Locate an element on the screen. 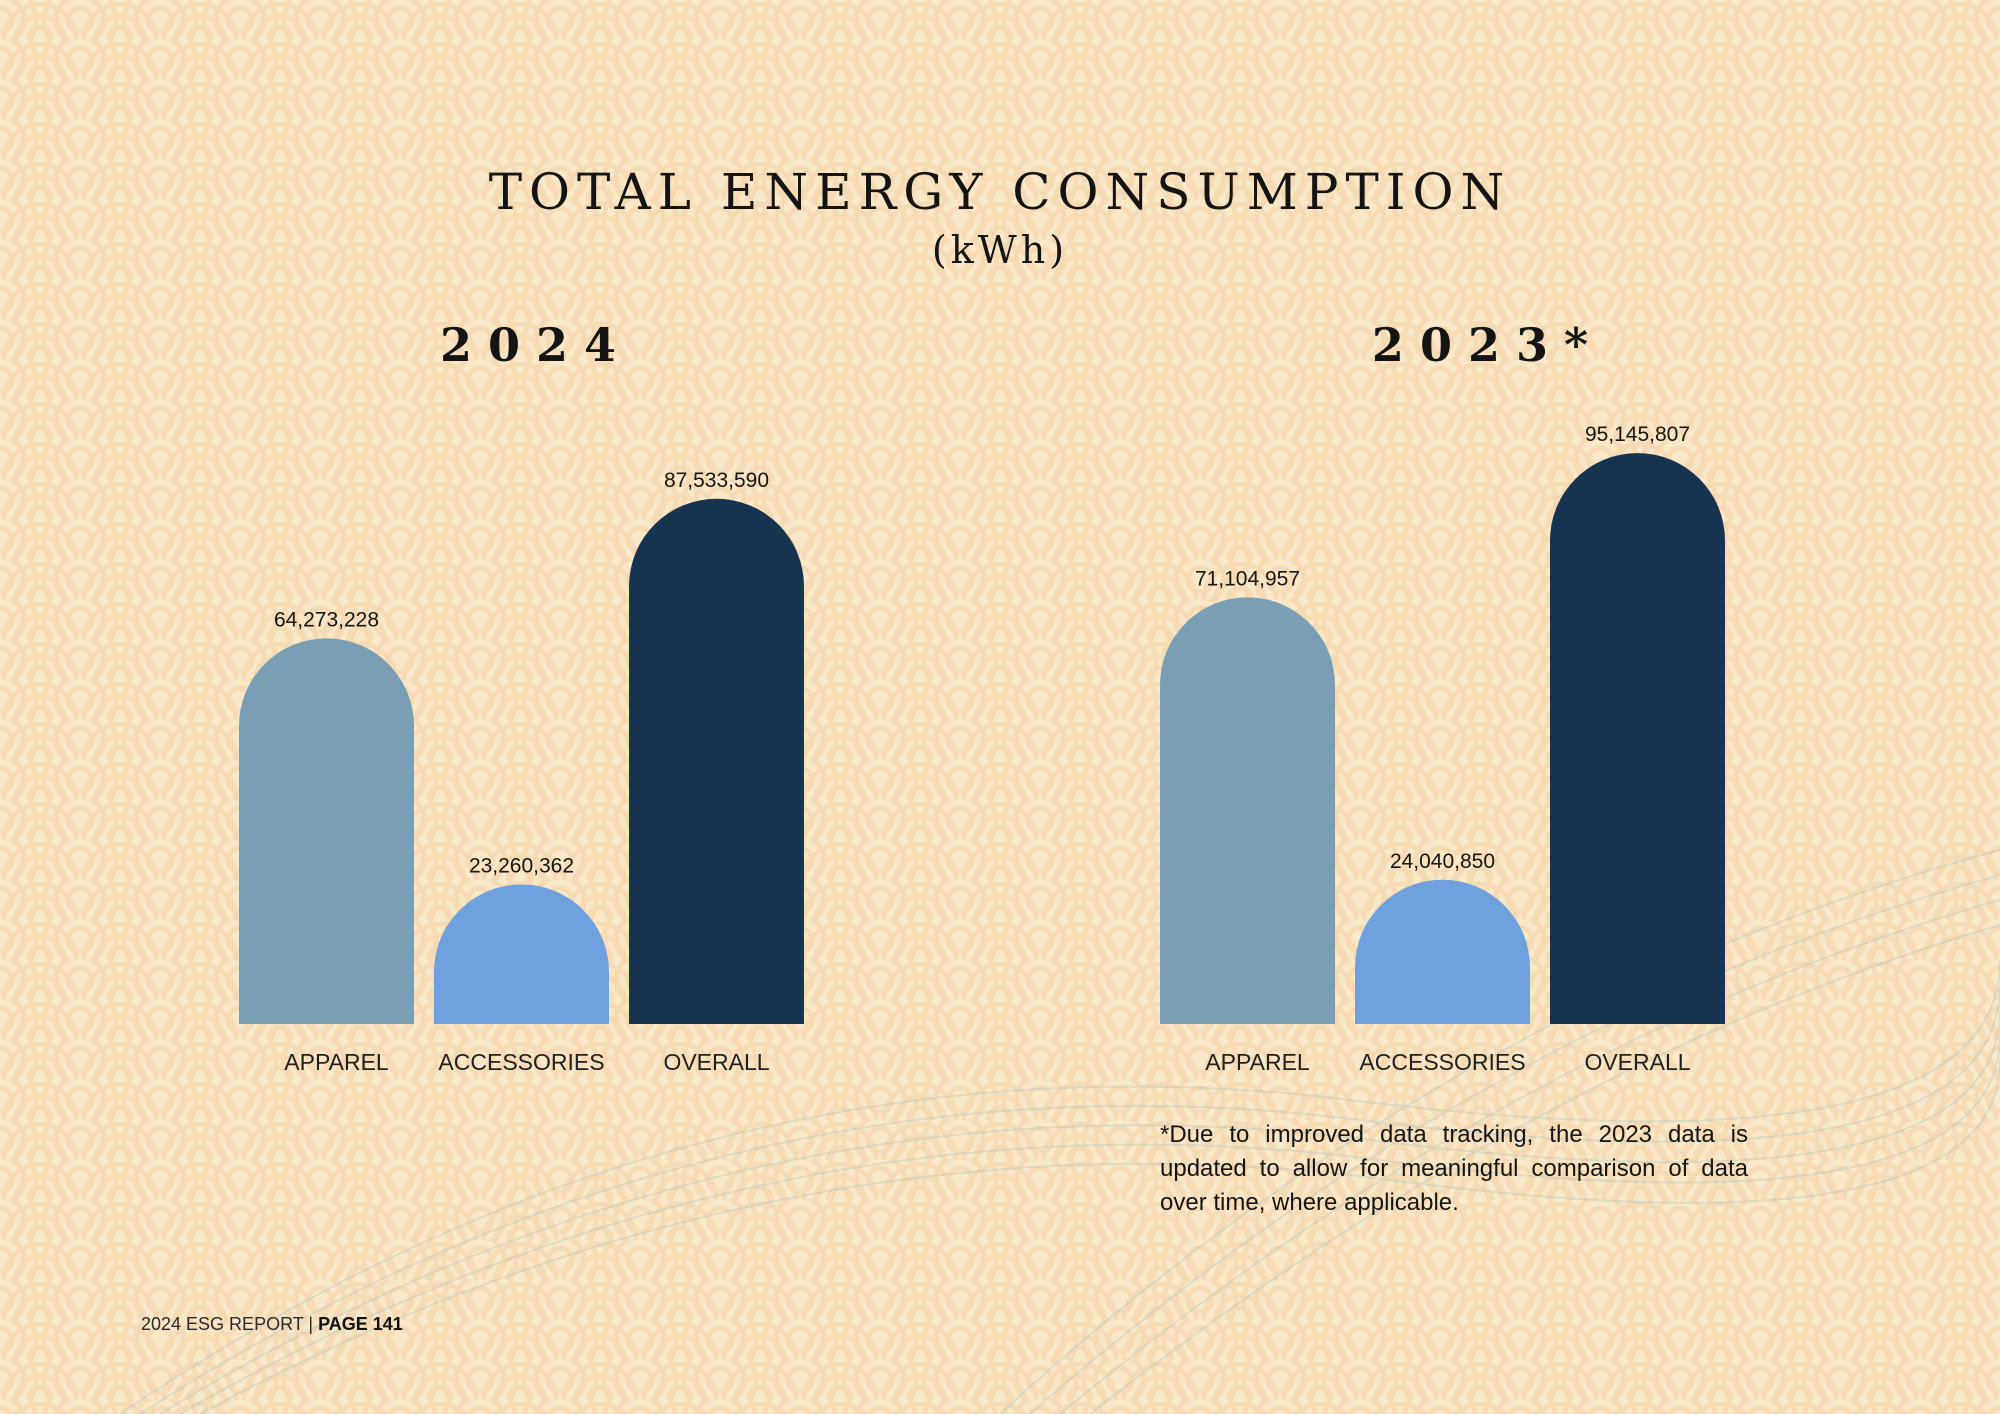  page-title: TOTAL ENERGY CONSUMPTION is located at coordinates (1000, 192).